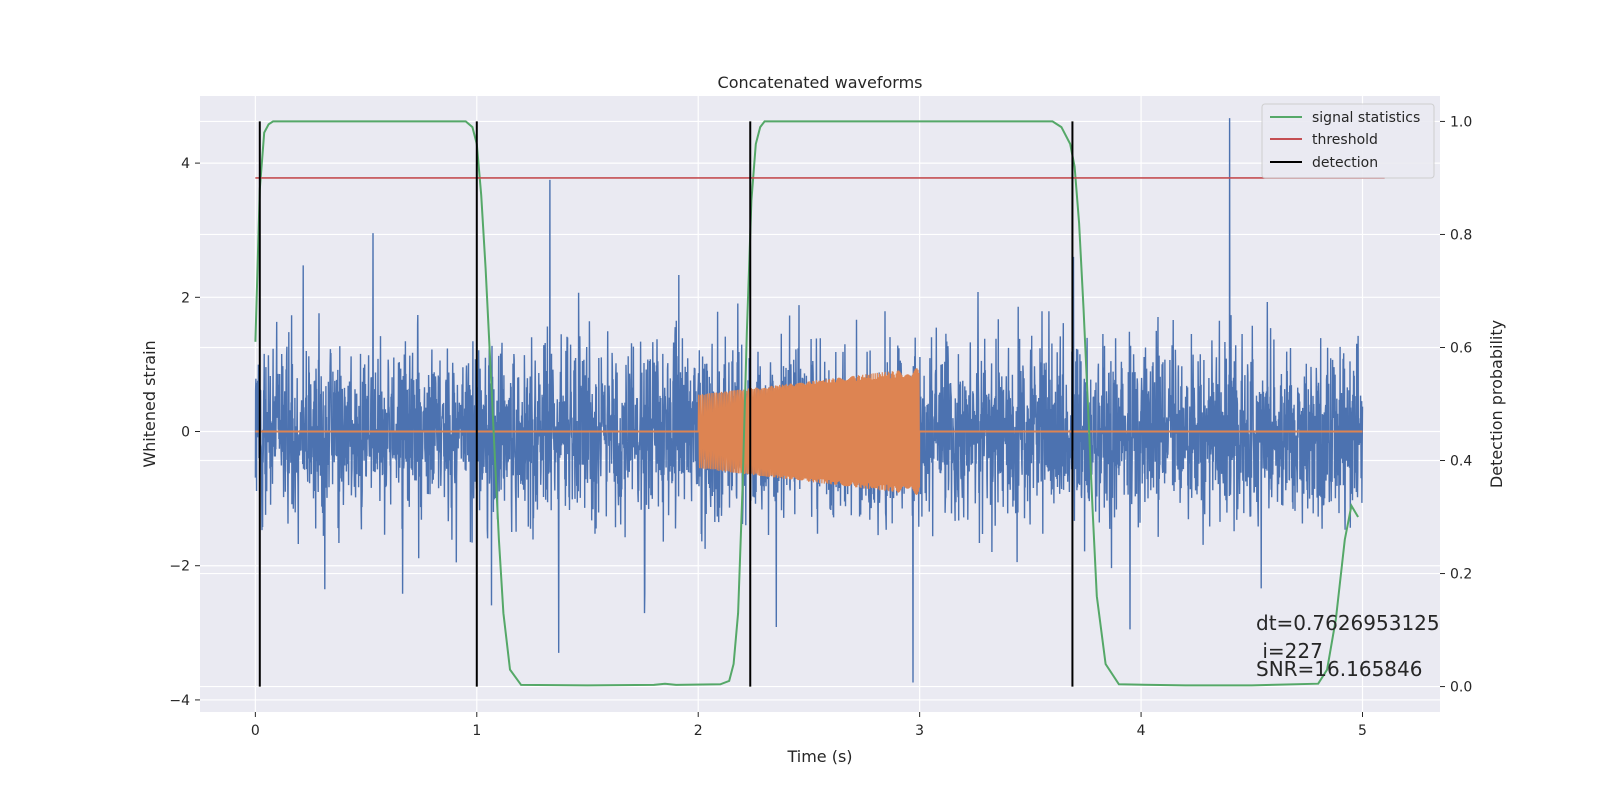  I want to click on y2-tick-label: 0.8, so click(1461, 235).